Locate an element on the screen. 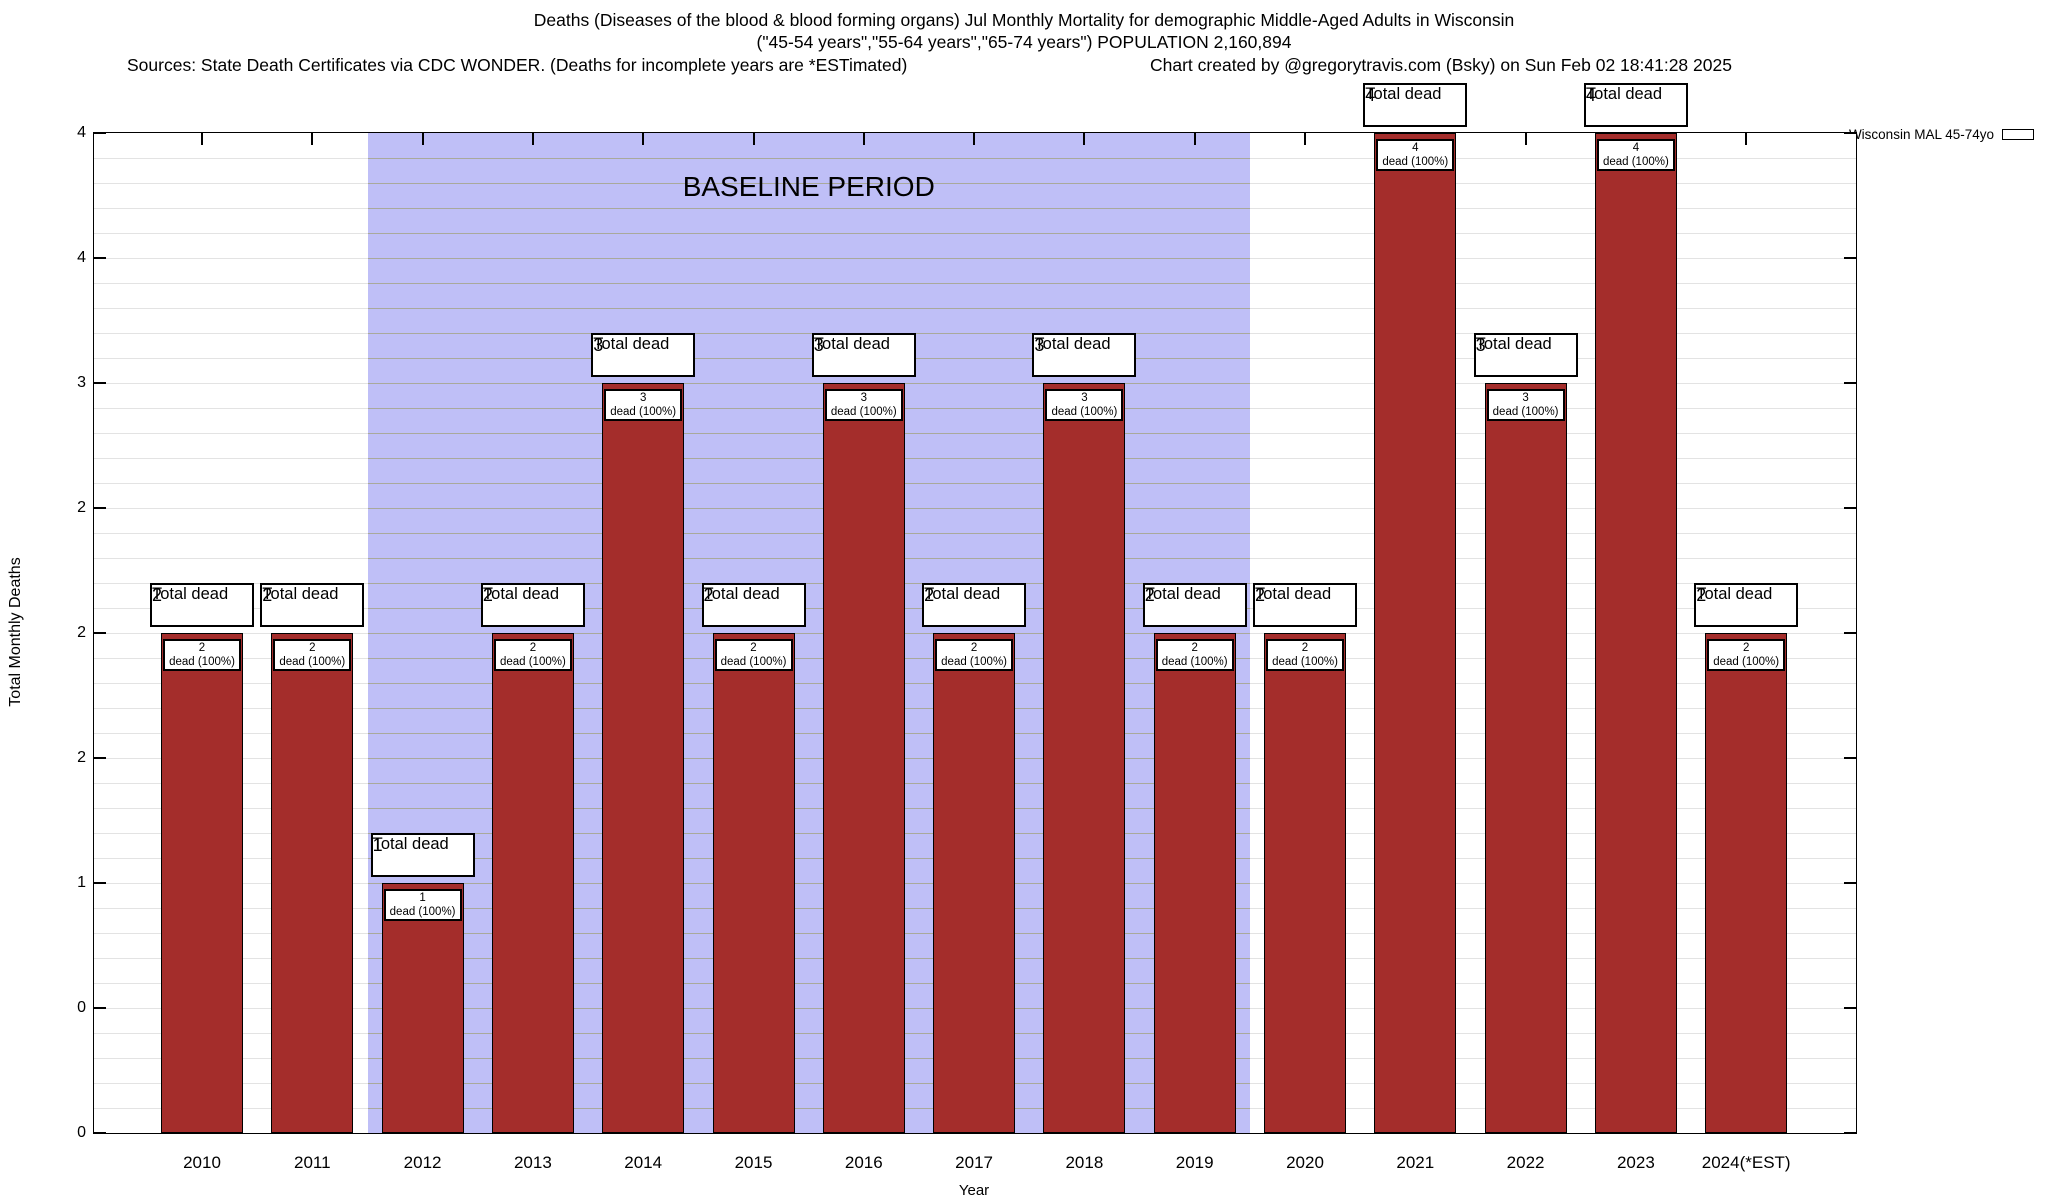  x-tick-label-2022: 2022 is located at coordinates (1525, 1162).